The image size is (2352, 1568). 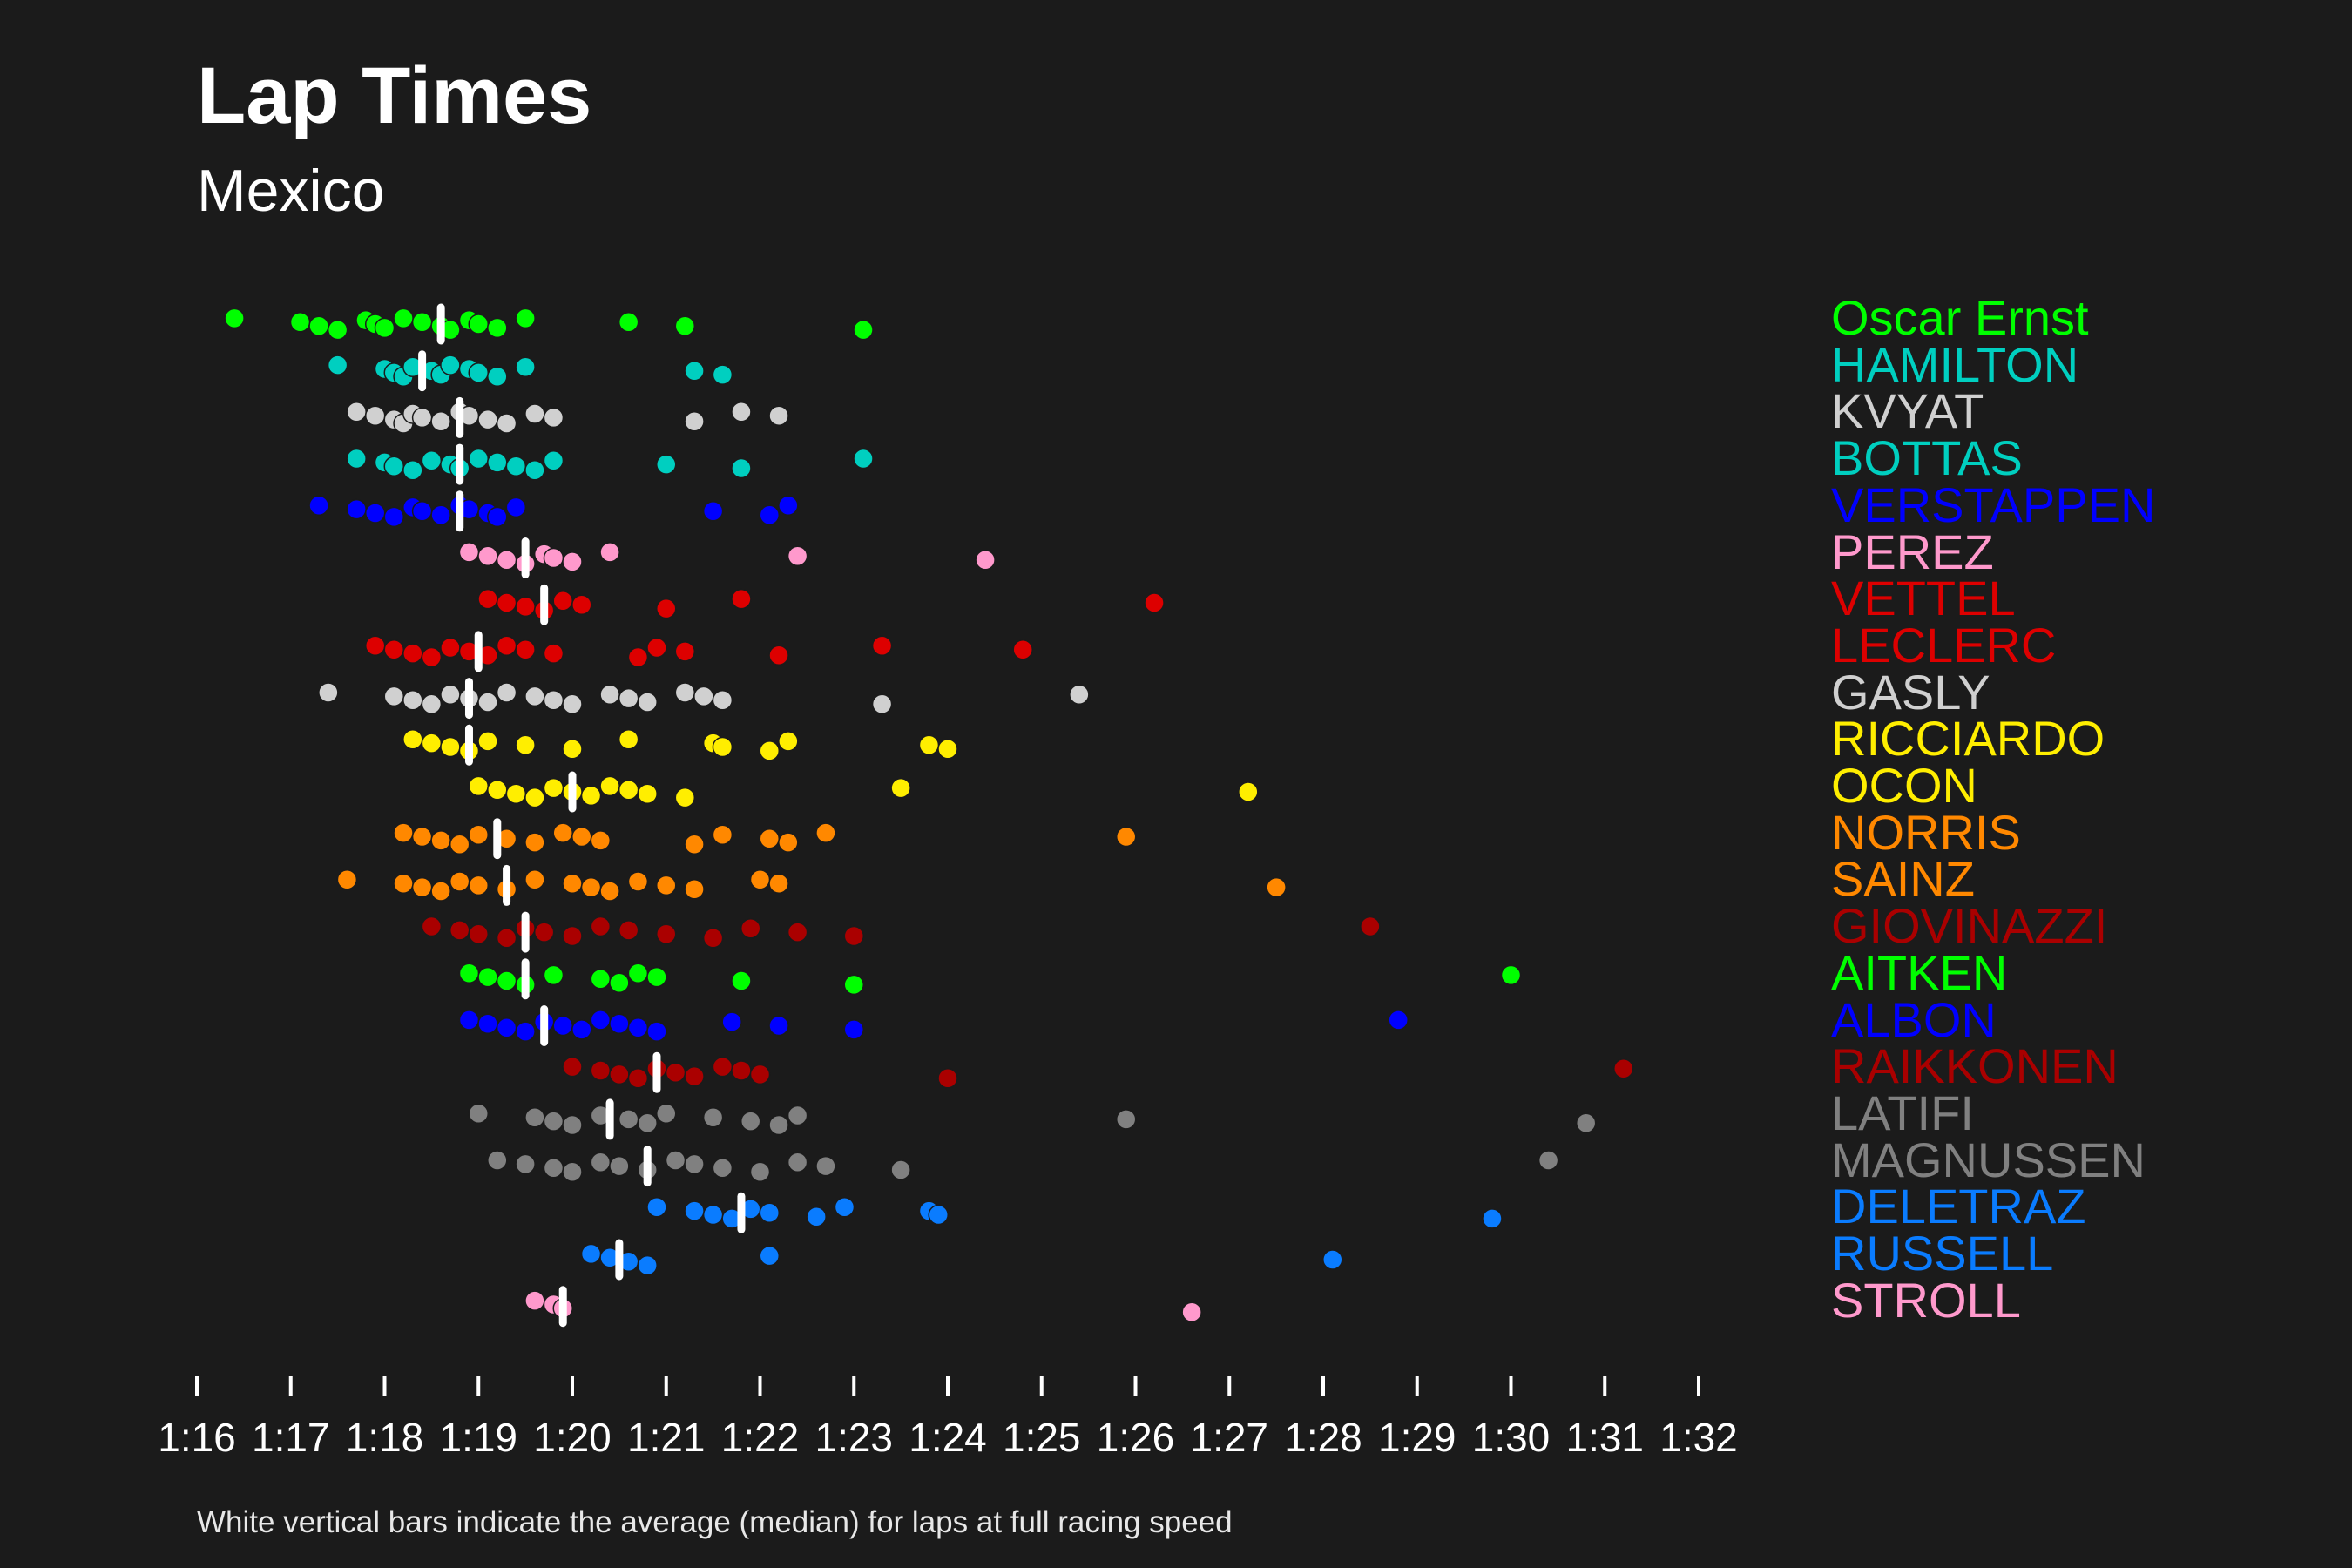 I want to click on series-ricciardo, so click(x=680, y=745).